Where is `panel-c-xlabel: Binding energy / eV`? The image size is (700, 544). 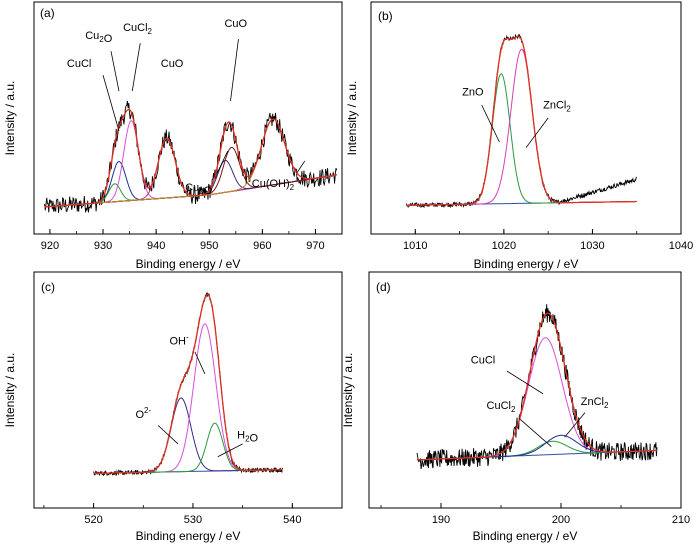 panel-c-xlabel: Binding energy / eV is located at coordinates (188, 536).